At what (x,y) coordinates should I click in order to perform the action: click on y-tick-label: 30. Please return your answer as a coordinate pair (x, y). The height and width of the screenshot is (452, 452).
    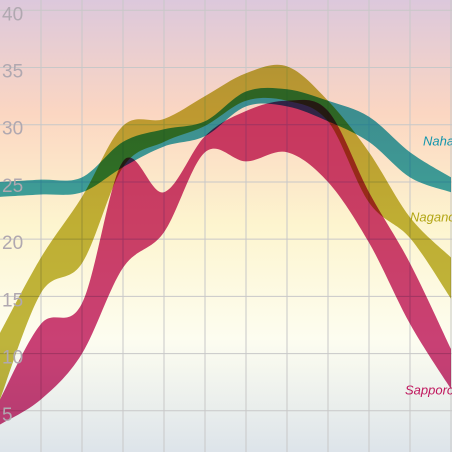
    Looking at the image, I should click on (12, 129).